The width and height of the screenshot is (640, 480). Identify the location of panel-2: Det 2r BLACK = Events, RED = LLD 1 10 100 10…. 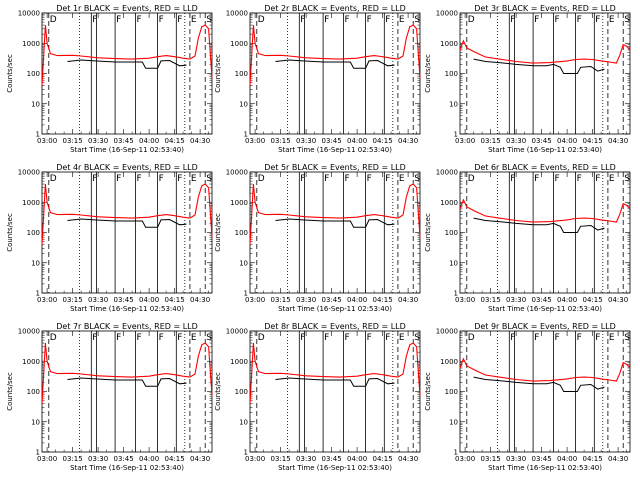
(317, 79).